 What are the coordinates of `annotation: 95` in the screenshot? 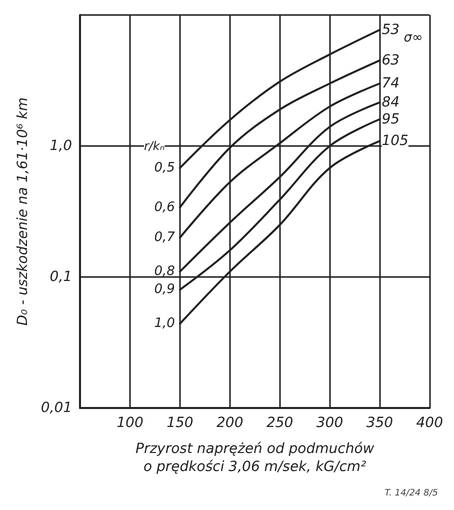 It's located at (391, 119).